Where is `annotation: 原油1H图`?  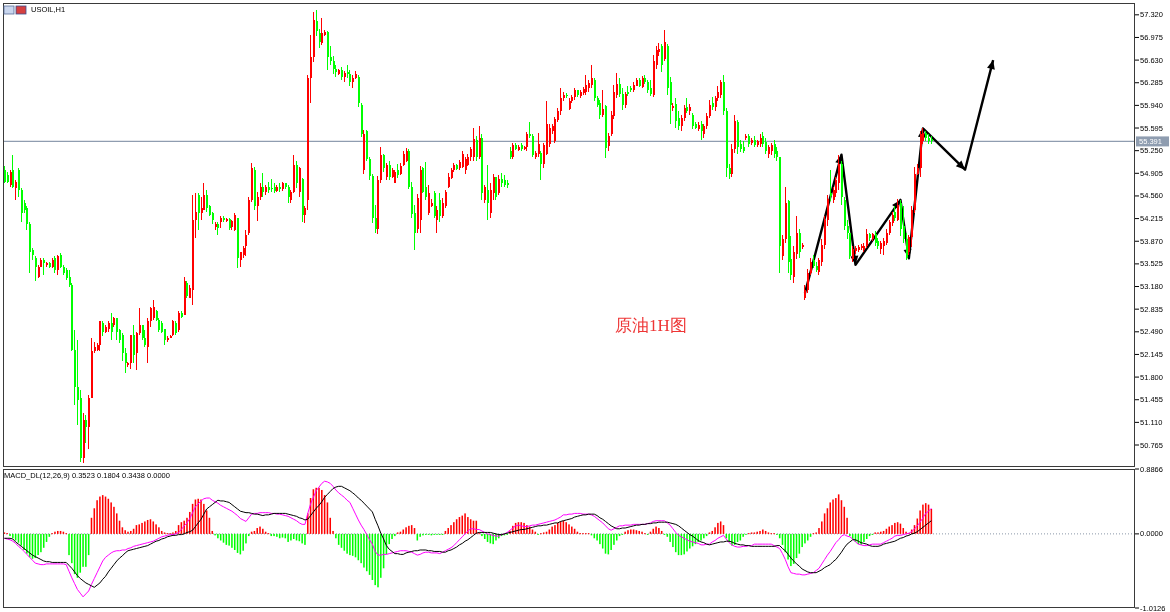
annotation: 原油1H图 is located at coordinates (651, 325).